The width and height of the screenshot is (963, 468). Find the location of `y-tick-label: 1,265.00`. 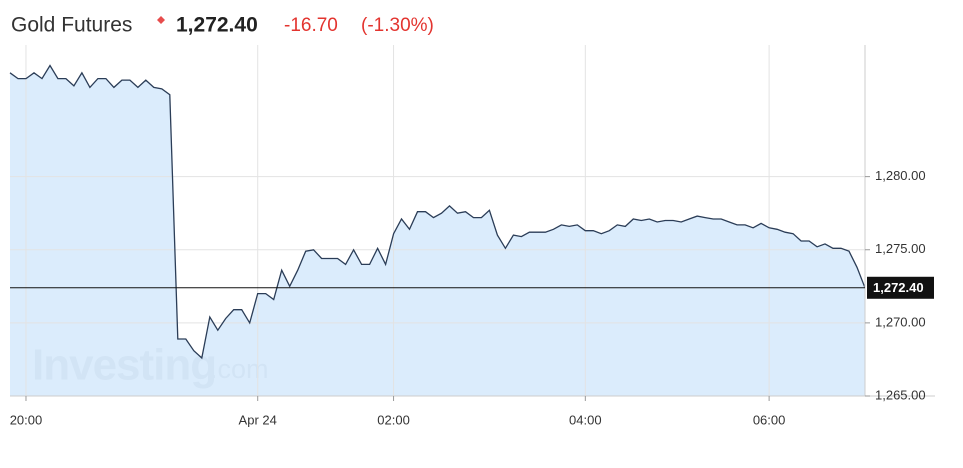

y-tick-label: 1,265.00 is located at coordinates (900, 394).